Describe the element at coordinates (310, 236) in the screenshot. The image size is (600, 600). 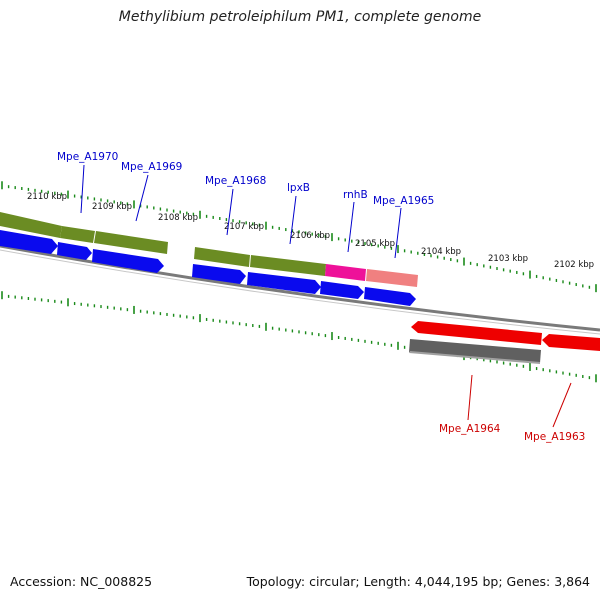
I see `scale-label: 2106 kbp` at that location.